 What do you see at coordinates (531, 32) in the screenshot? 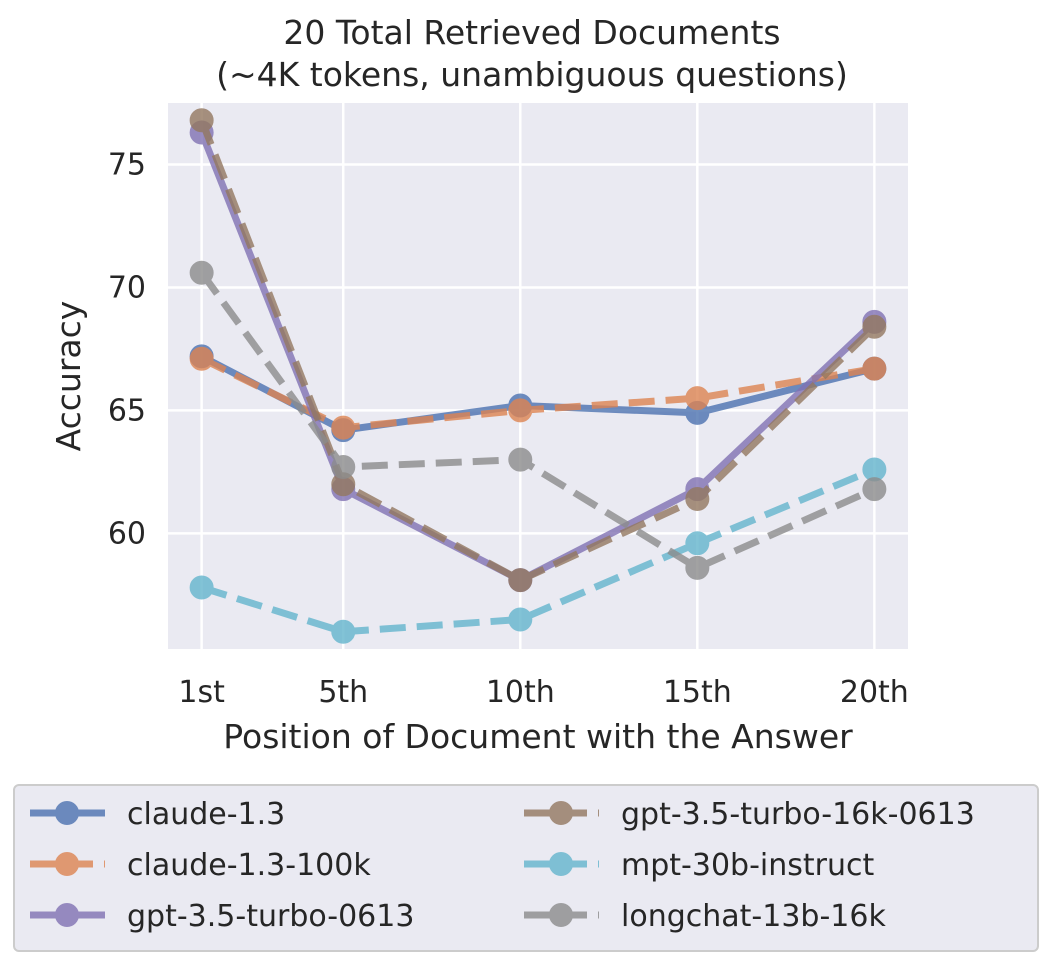
I see `chart-title: 20 Total Retrieved Documents` at bounding box center [531, 32].